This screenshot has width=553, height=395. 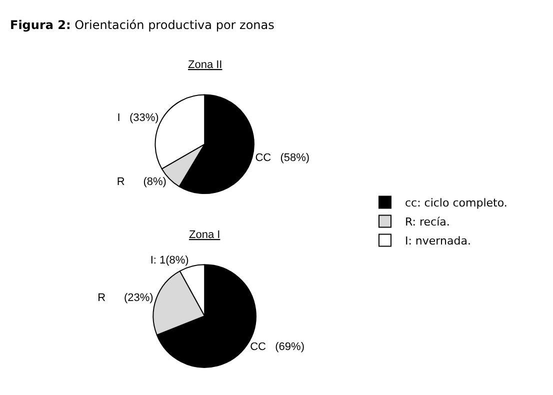 What do you see at coordinates (456, 203) in the screenshot?
I see `legend-label: cc: ciclo completo.` at bounding box center [456, 203].